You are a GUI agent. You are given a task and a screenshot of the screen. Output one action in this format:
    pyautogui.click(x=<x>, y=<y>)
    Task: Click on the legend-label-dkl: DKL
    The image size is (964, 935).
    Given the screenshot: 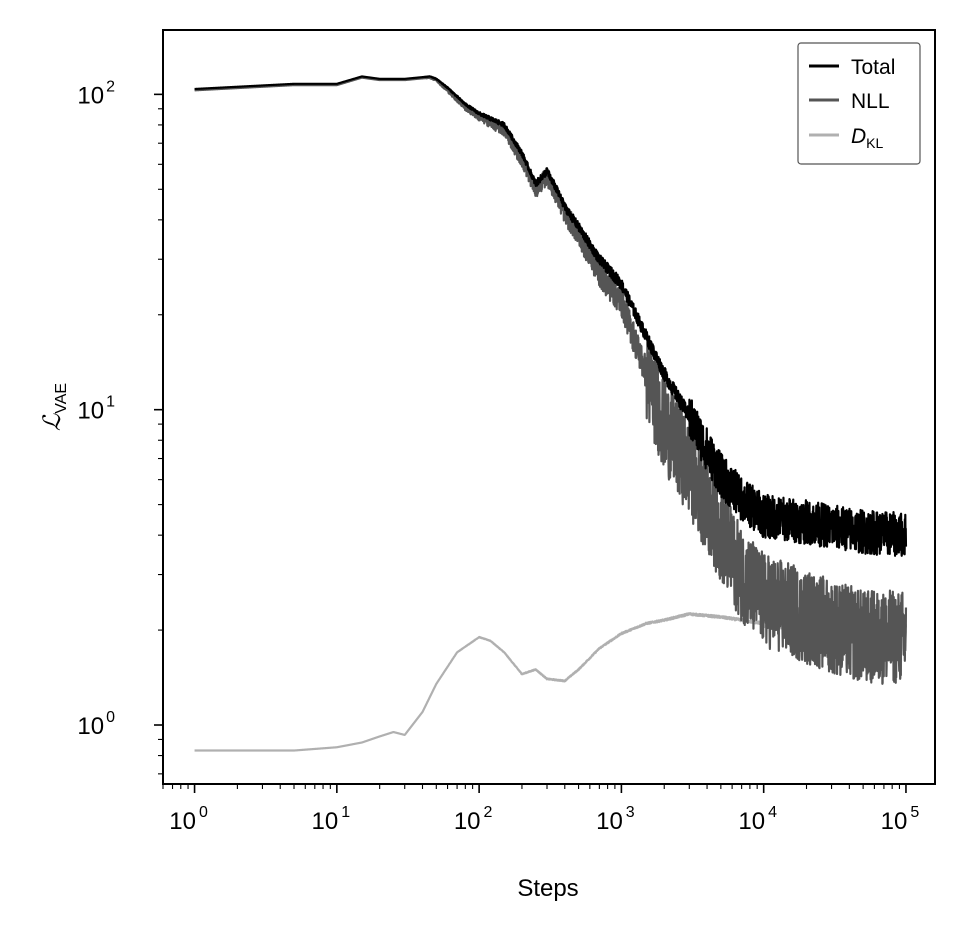 What is the action you would take?
    pyautogui.click(x=867, y=138)
    